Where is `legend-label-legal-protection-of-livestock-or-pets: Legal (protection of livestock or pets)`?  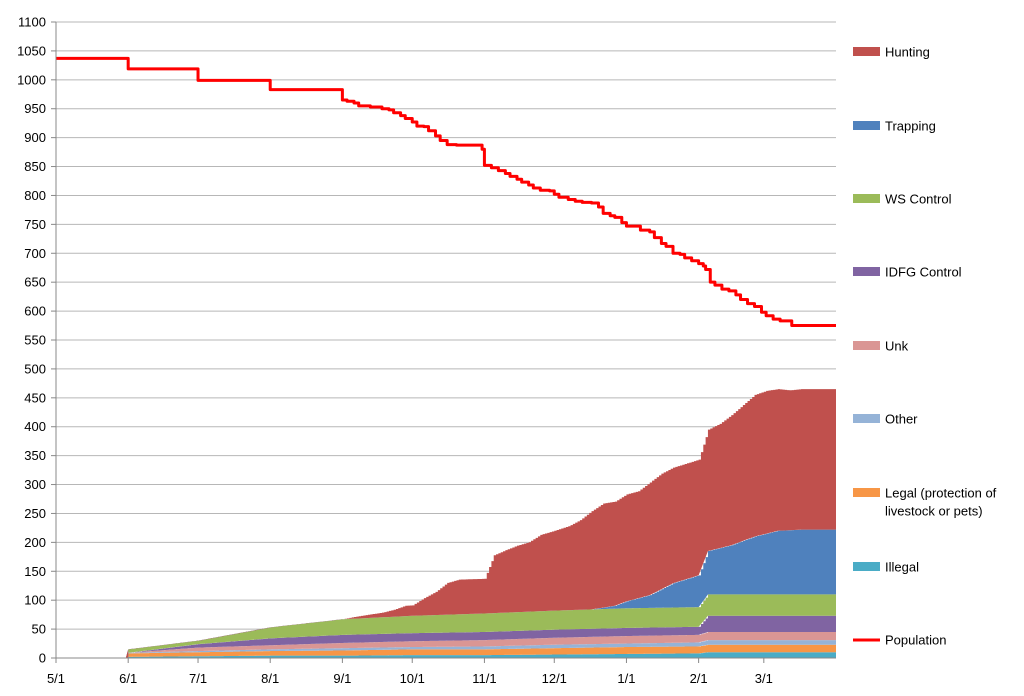
legend-label-legal-protection-of-livestock-or-pets: Legal (protection of livestock or pets) is located at coordinates (941, 502).